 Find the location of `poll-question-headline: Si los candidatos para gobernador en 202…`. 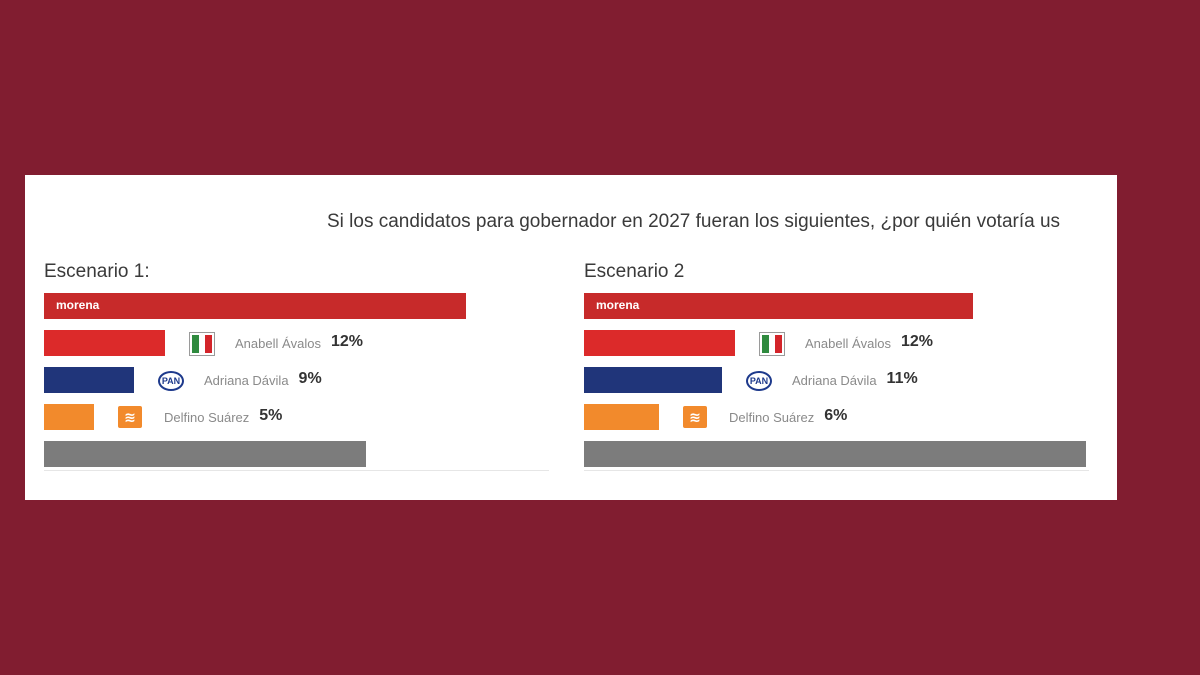

poll-question-headline: Si los candidatos para gobernador en 202… is located at coordinates (694, 221).